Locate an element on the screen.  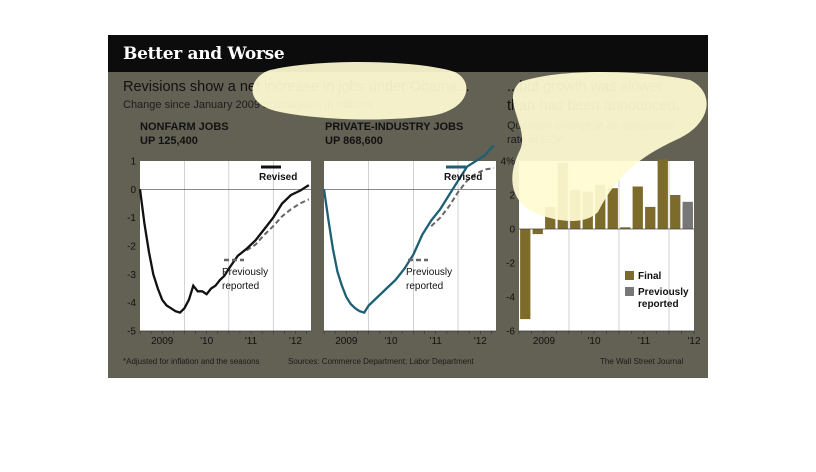
nonfarm-legend-previous-label-1: Previously is located at coordinates (245, 272).